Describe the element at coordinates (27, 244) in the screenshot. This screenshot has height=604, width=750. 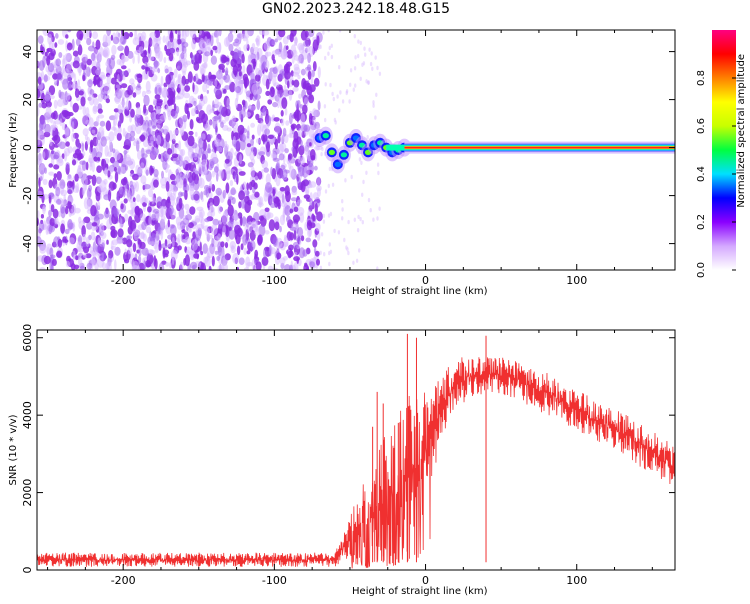
I see `y-tick-label: -40` at that location.